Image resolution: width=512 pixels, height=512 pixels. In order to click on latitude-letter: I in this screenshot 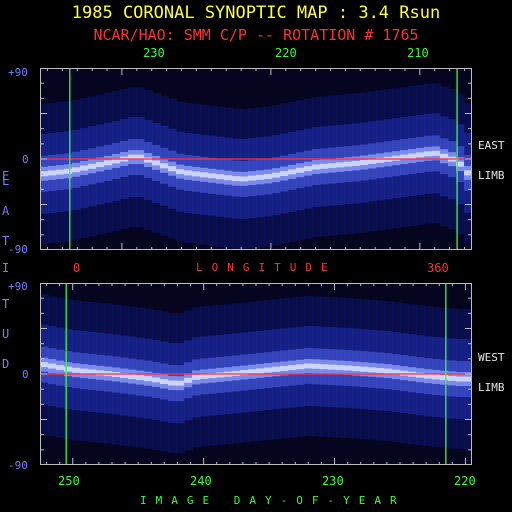, I will do `click(6, 268)`.